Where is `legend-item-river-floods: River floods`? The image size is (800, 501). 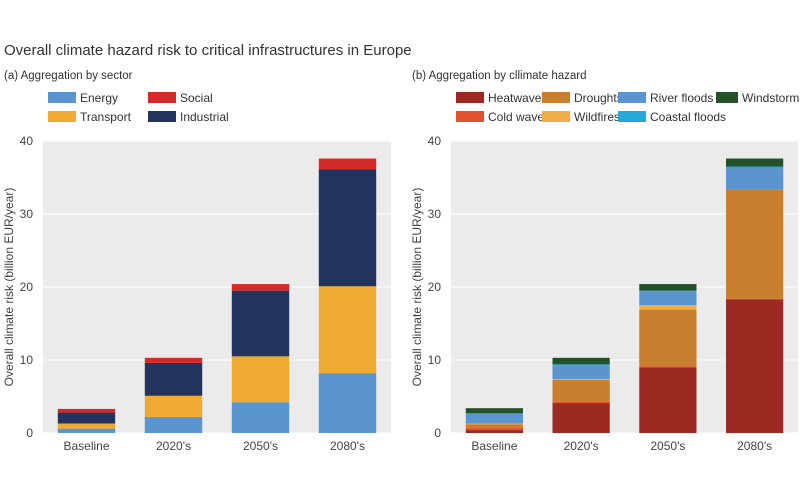
legend-item-river-floods: River floods is located at coordinates (665, 98).